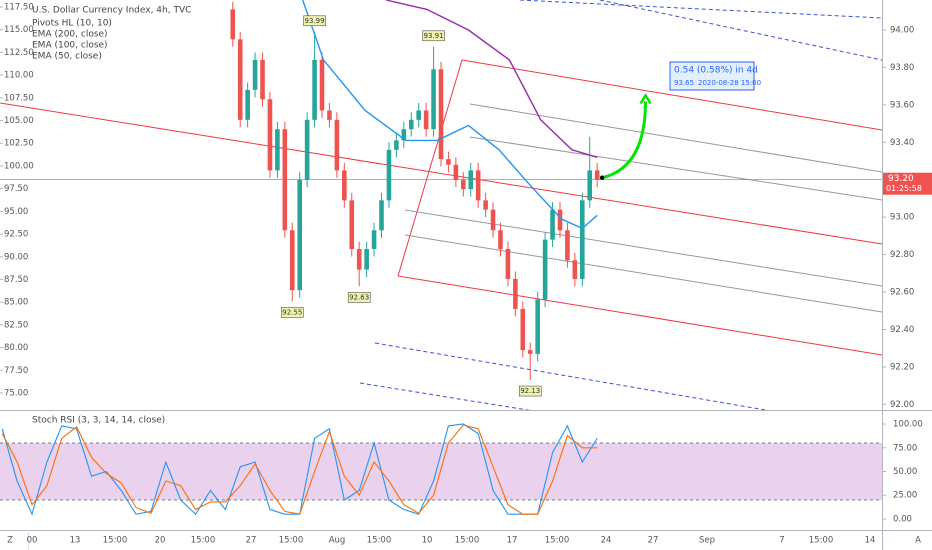 The width and height of the screenshot is (932, 550). I want to click on x-tick-label: 00, so click(32, 541).